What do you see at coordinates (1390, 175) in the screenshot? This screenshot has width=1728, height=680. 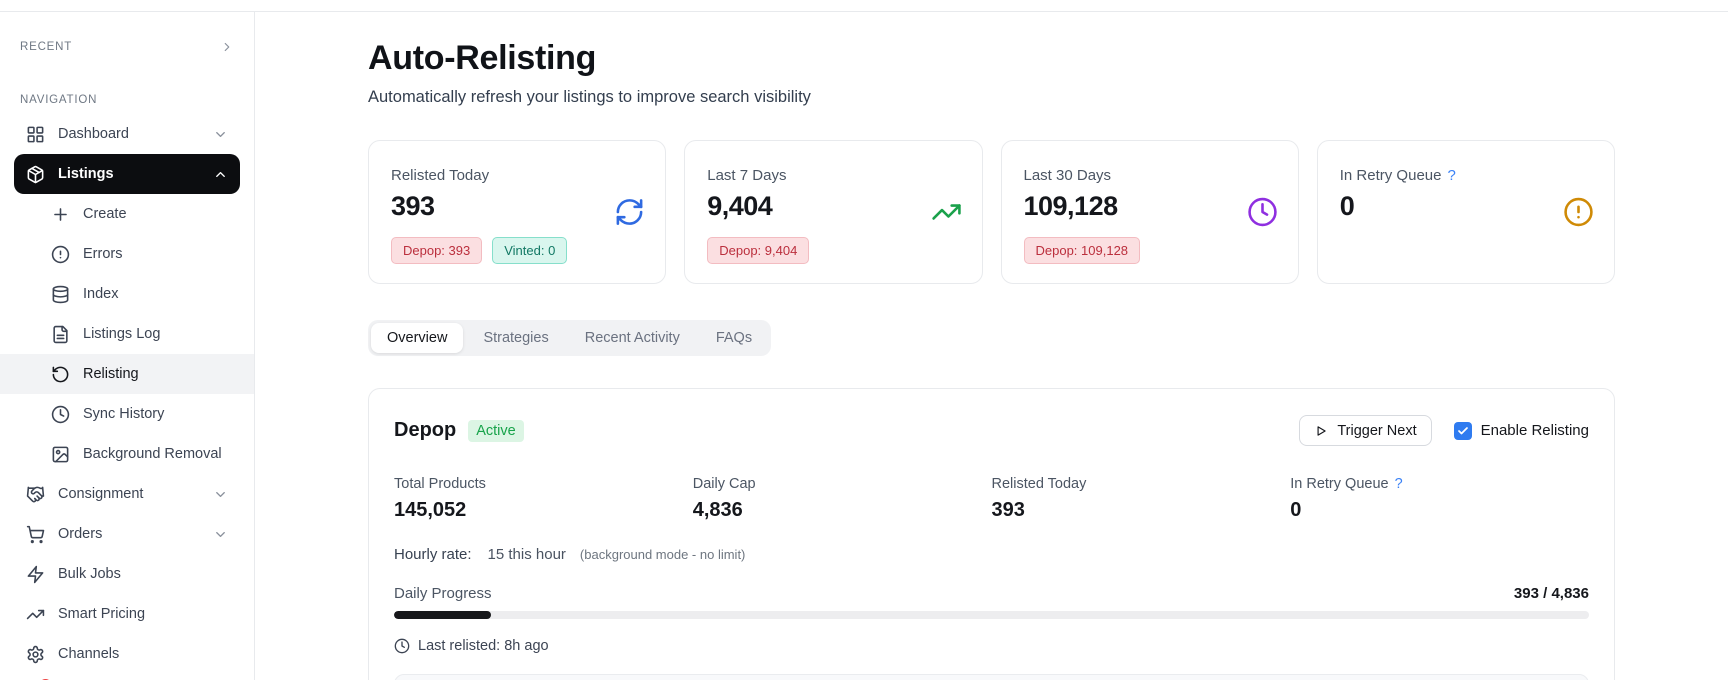 I see `stat-card-label: In Retry Queue` at bounding box center [1390, 175].